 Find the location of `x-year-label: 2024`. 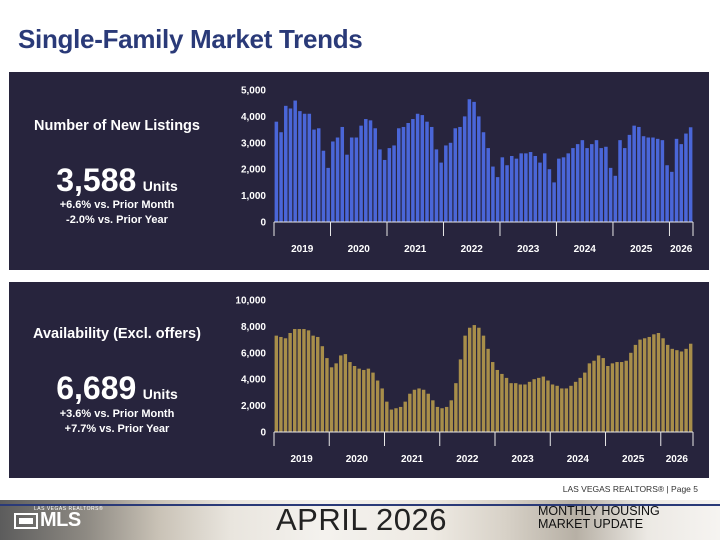

x-year-label: 2024 is located at coordinates (578, 459).